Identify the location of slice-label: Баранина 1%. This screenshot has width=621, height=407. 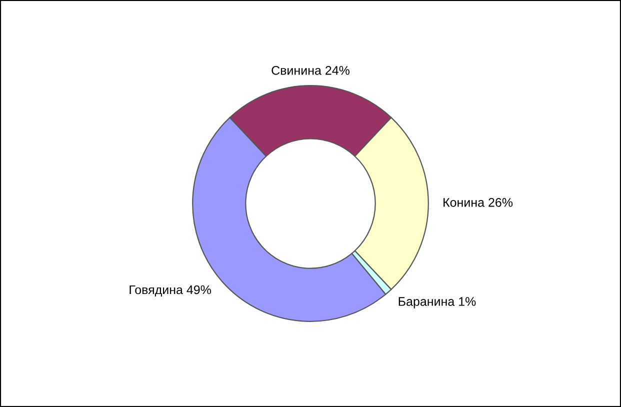
(437, 302).